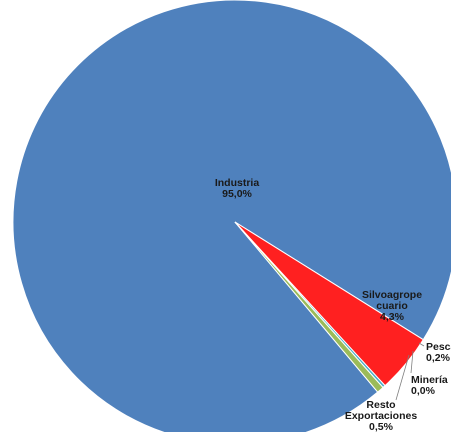 The height and width of the screenshot is (437, 451). I want to click on data-label-resto-exportaciones: Resto Exportaciones 0,5%, so click(381, 415).